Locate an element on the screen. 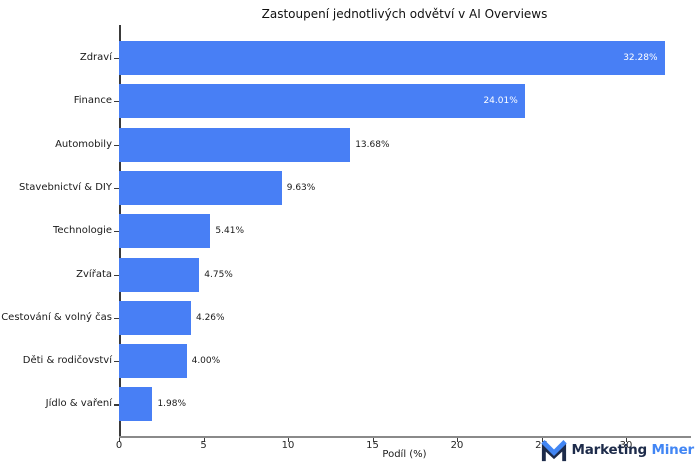 This screenshot has width=700, height=466. bar-value-label: 13.68% is located at coordinates (372, 144).